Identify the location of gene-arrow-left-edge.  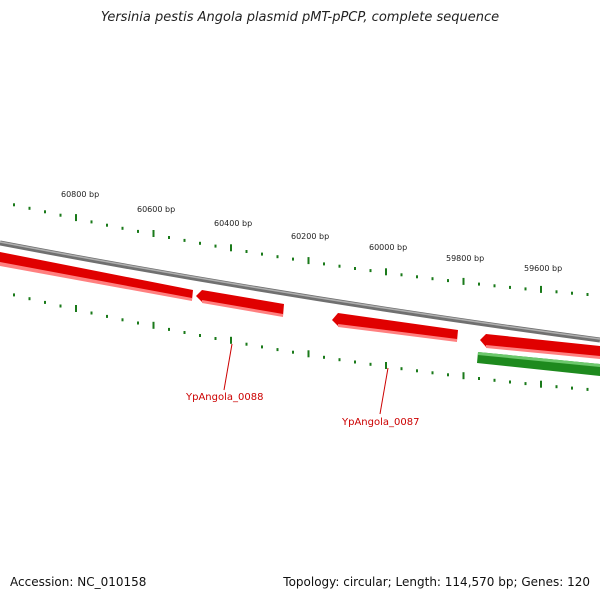
(96, 276).